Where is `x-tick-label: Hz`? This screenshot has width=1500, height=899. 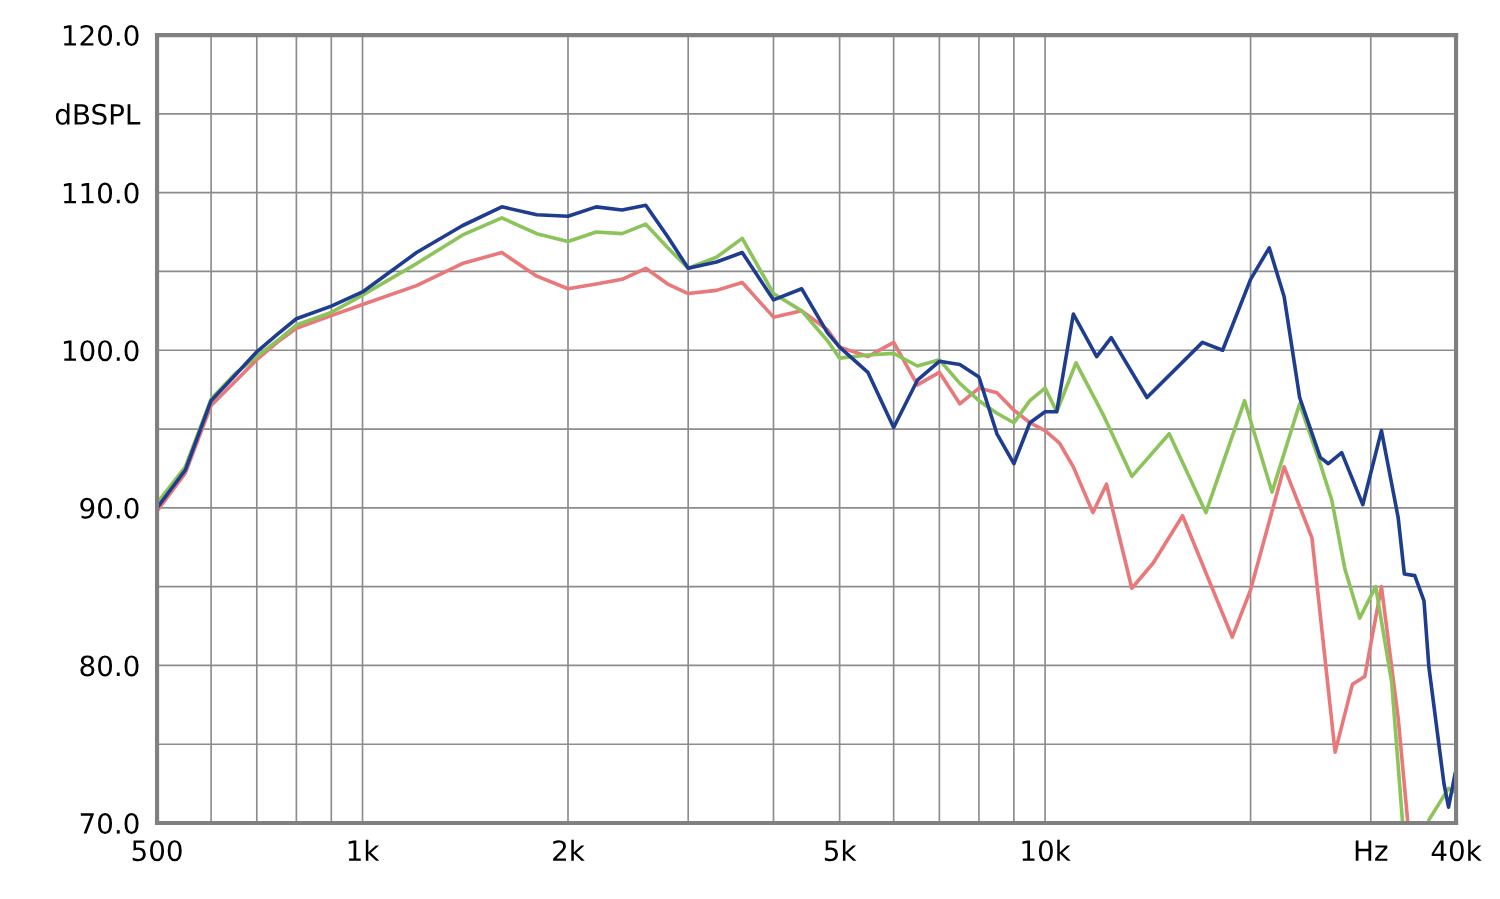
x-tick-label: Hz is located at coordinates (1371, 850).